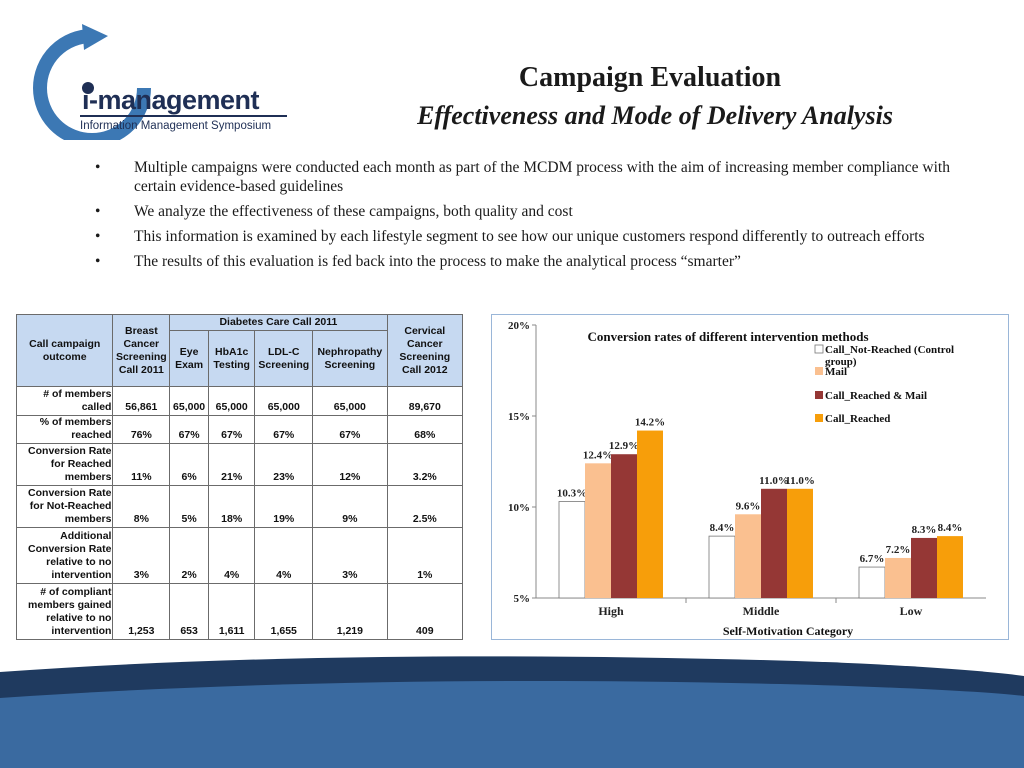 The width and height of the screenshot is (1024, 768). Describe the element at coordinates (231, 358) in the screenshot. I see `header-hba1c: HbA1c Testing` at that location.